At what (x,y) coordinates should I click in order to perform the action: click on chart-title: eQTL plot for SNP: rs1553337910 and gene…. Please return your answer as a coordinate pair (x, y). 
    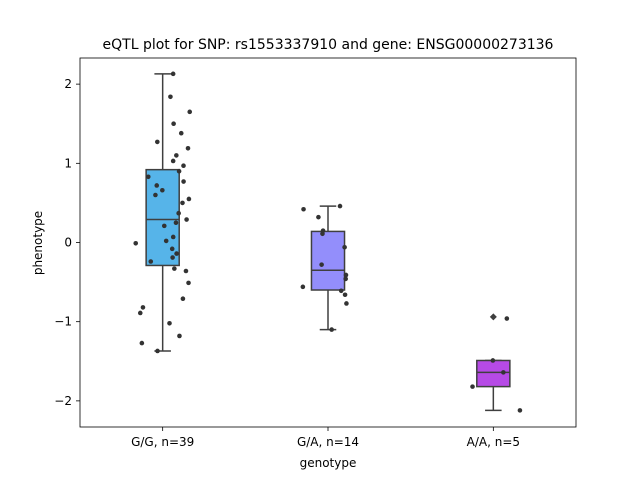
    Looking at the image, I should click on (328, 45).